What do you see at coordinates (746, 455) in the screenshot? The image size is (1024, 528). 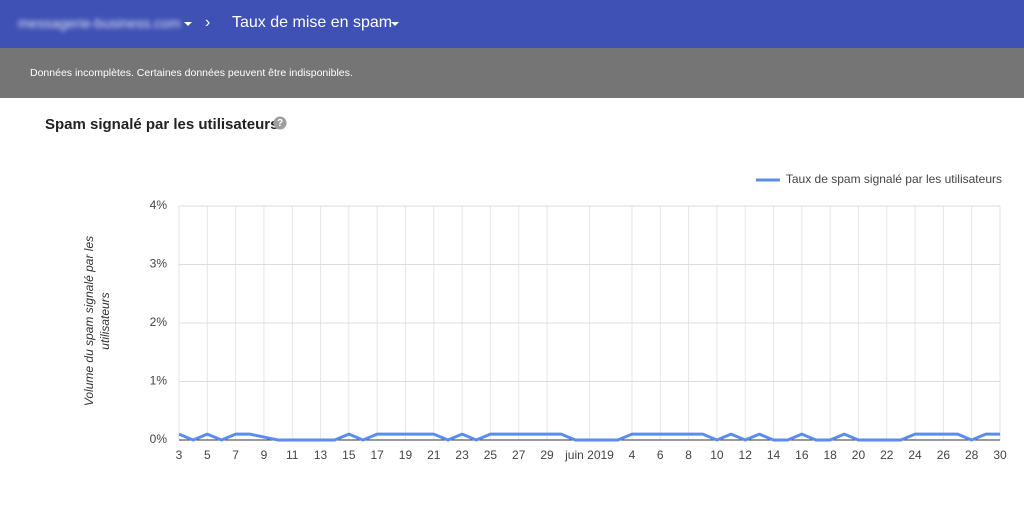 I see `x-tick-label: 12` at bounding box center [746, 455].